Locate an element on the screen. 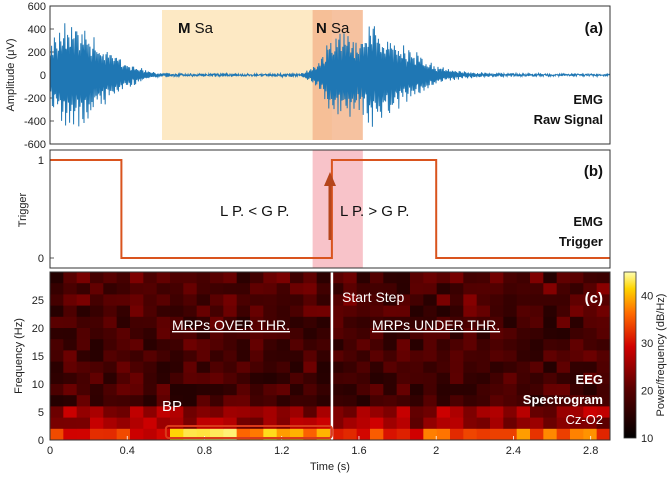  xtick-label: 0.4 is located at coordinates (127, 451).